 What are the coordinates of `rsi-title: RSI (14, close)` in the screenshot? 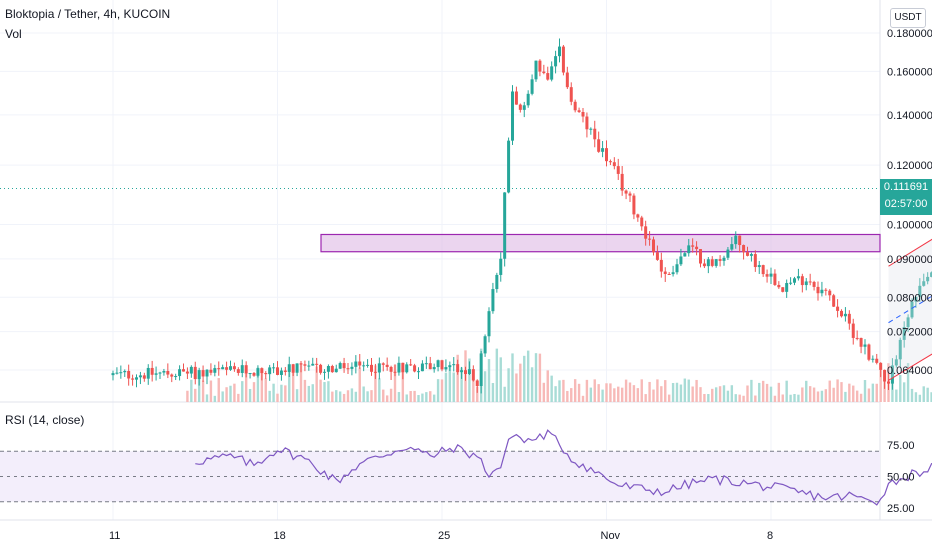 It's located at (45, 420).